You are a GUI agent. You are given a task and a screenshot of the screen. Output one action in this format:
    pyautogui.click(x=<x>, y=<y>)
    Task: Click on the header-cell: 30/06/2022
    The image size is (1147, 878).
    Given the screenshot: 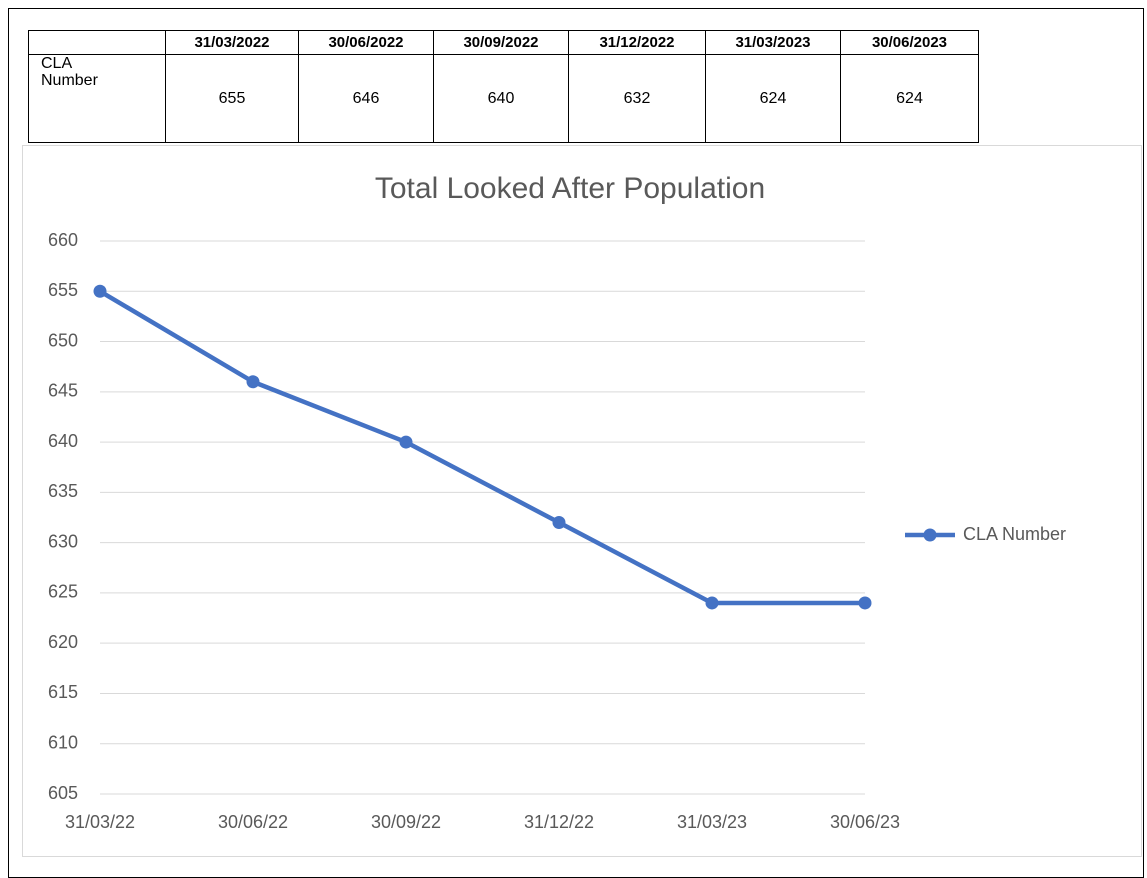 What is the action you would take?
    pyautogui.click(x=366, y=42)
    